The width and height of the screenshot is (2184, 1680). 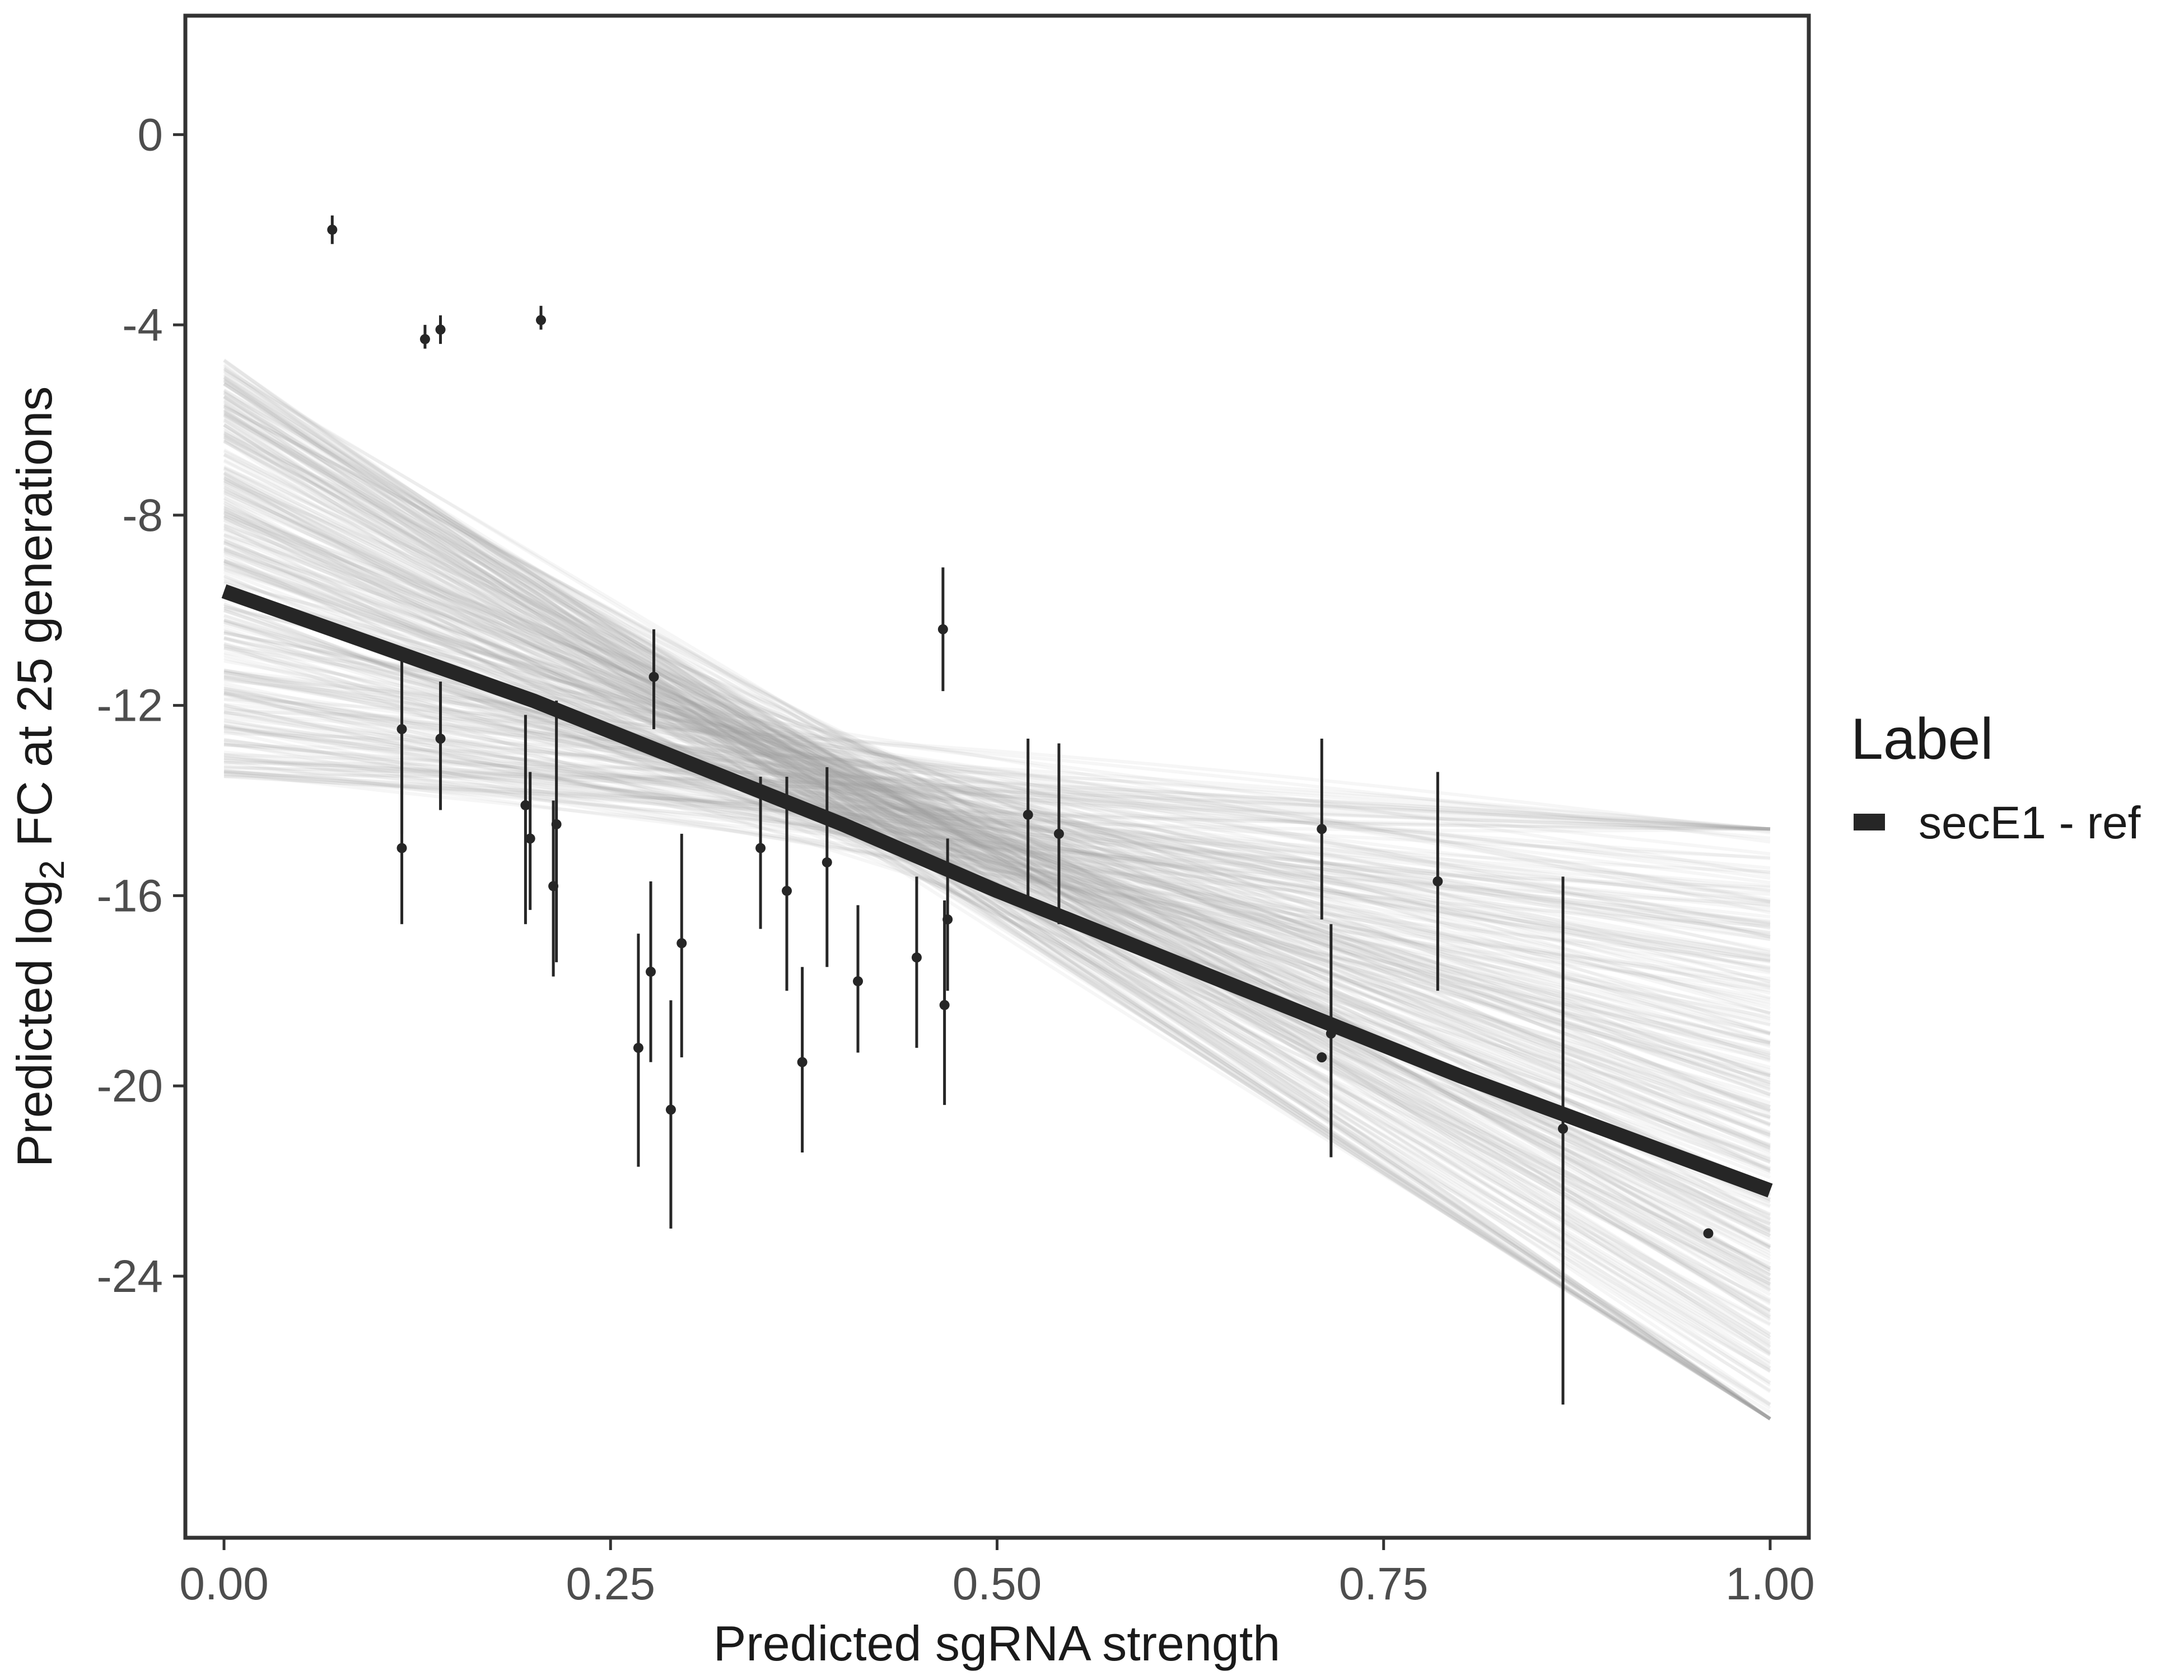 I want to click on y-tick-label: -16, so click(x=129, y=896).